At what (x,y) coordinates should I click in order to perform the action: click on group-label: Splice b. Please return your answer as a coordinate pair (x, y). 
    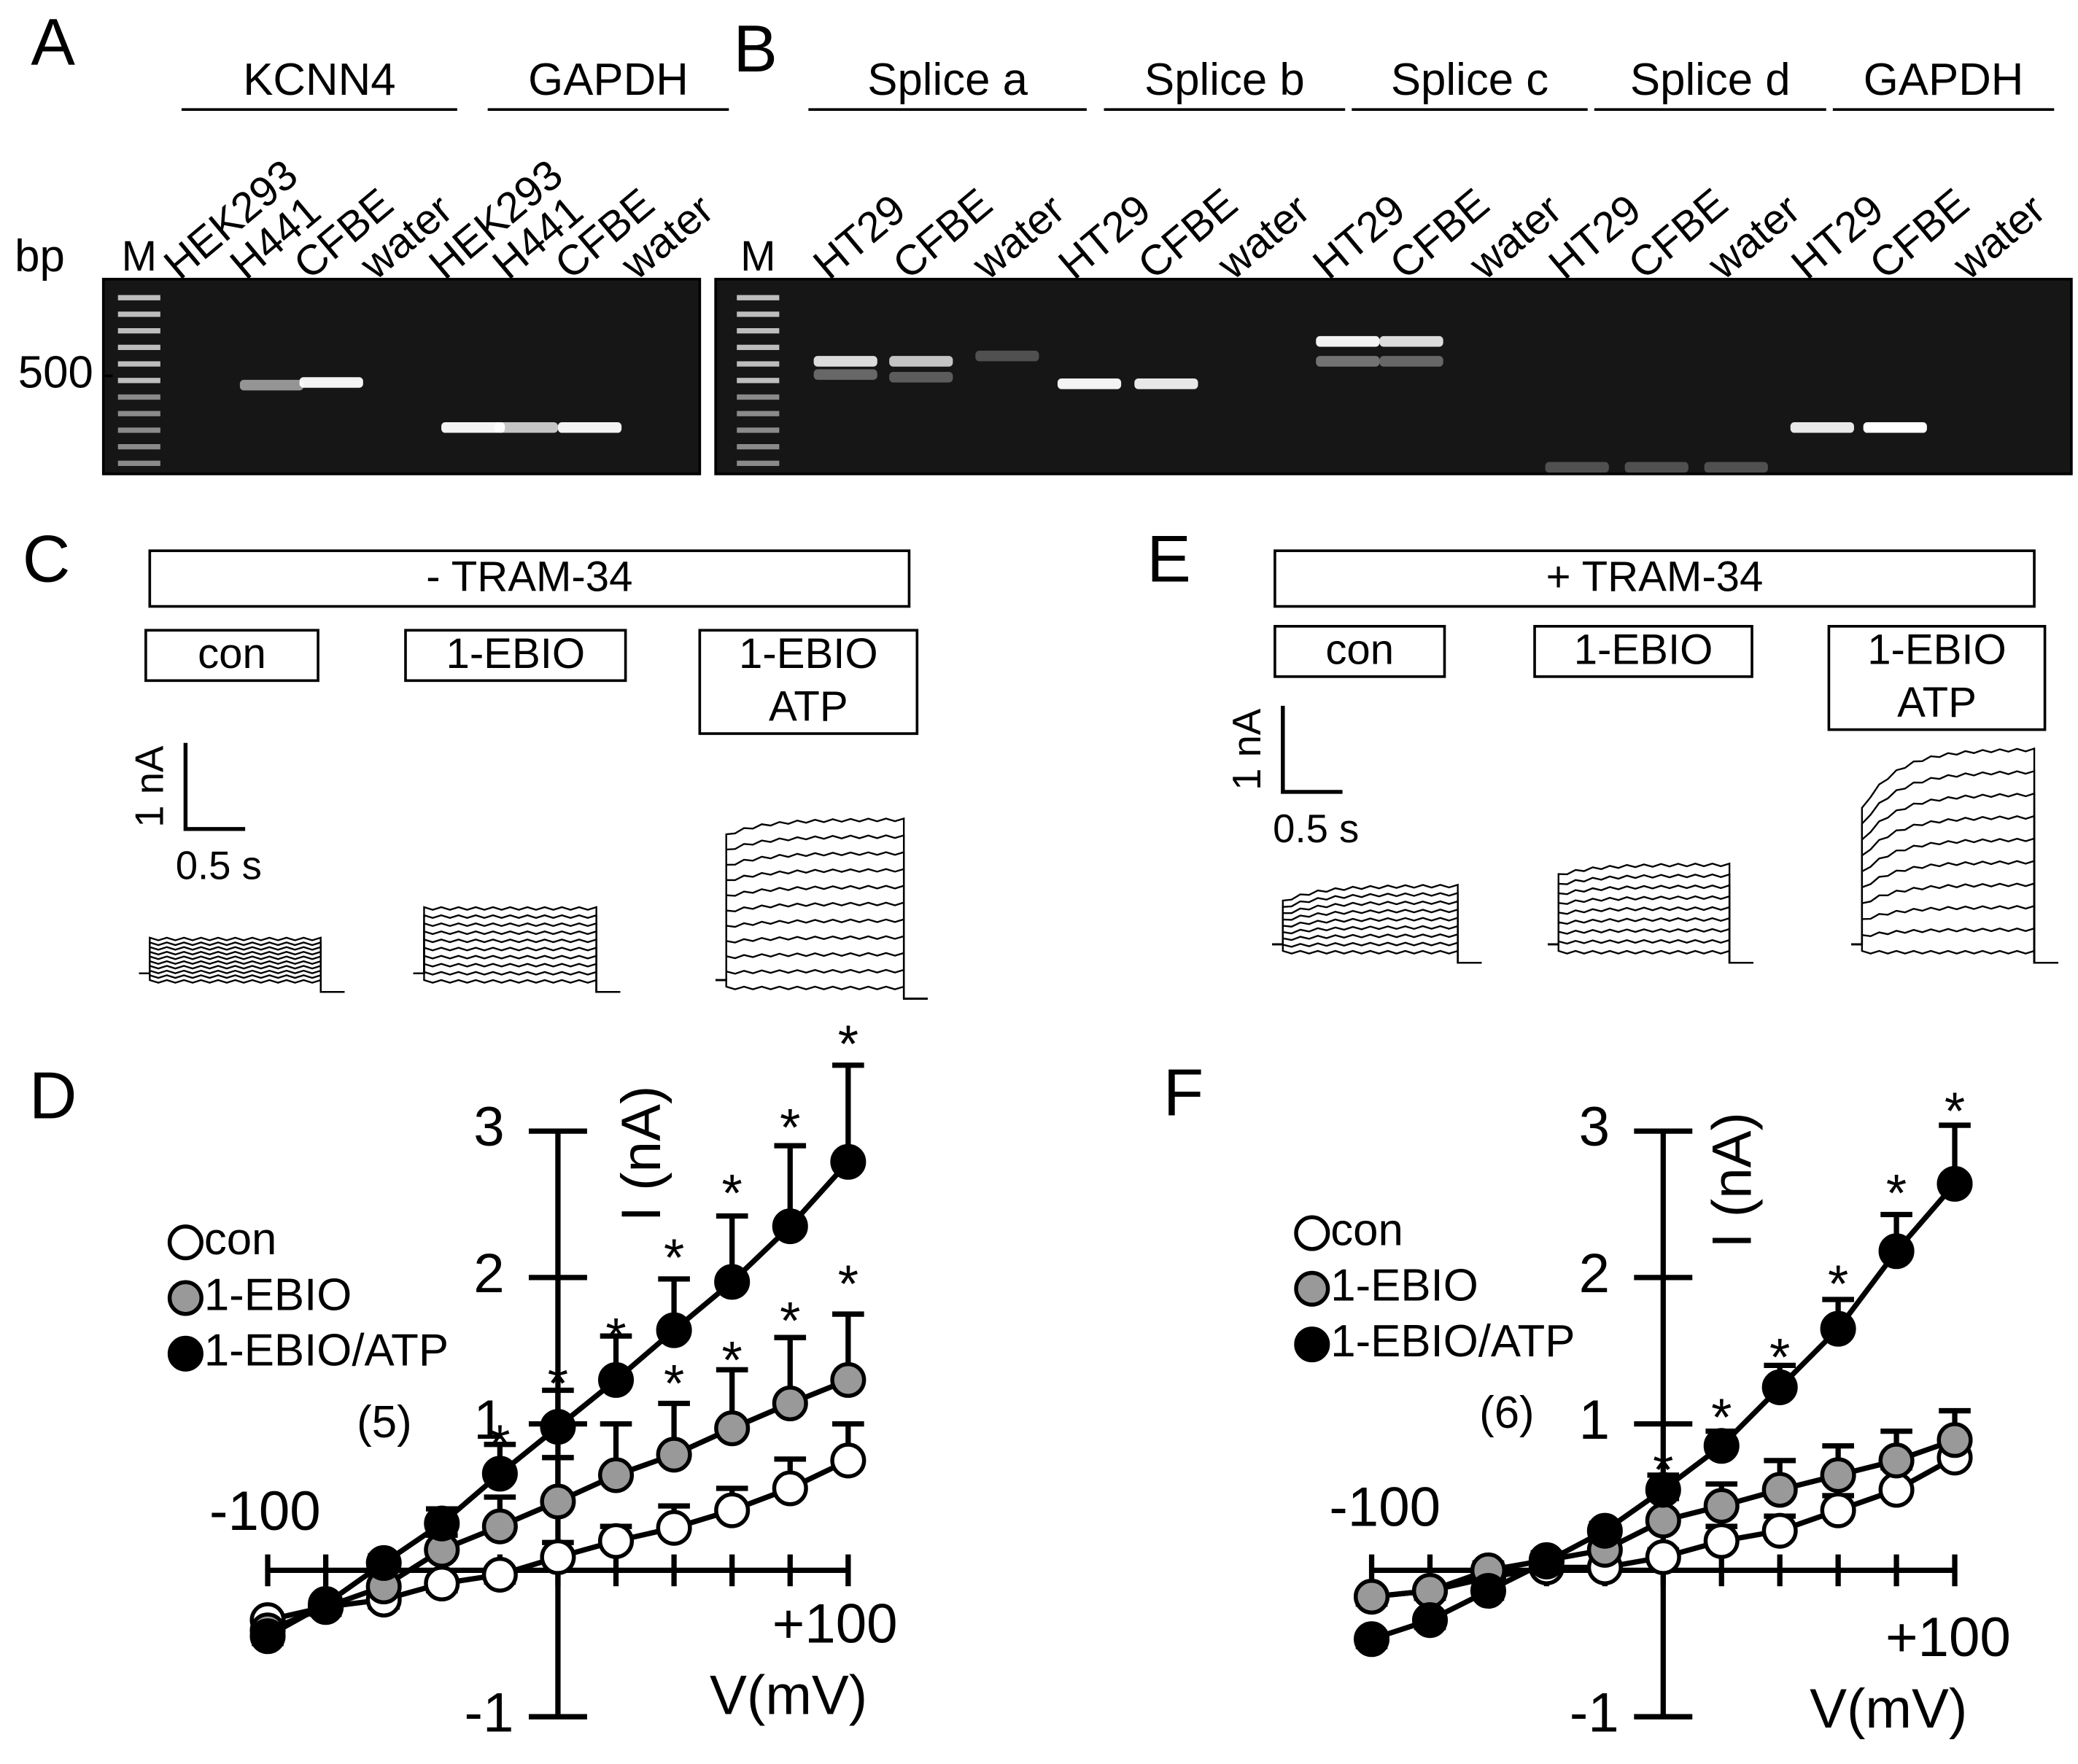
    Looking at the image, I should click on (1224, 80).